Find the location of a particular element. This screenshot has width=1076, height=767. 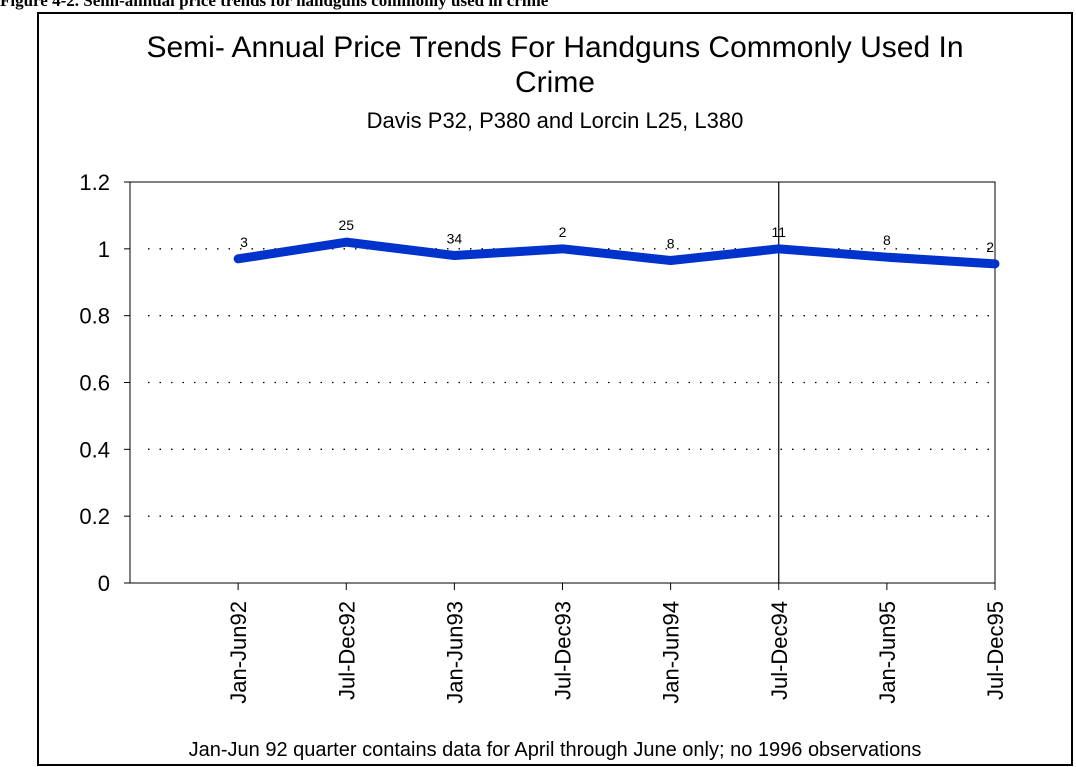

x-tick-label: Jul-Dec93 is located at coordinates (563, 650).